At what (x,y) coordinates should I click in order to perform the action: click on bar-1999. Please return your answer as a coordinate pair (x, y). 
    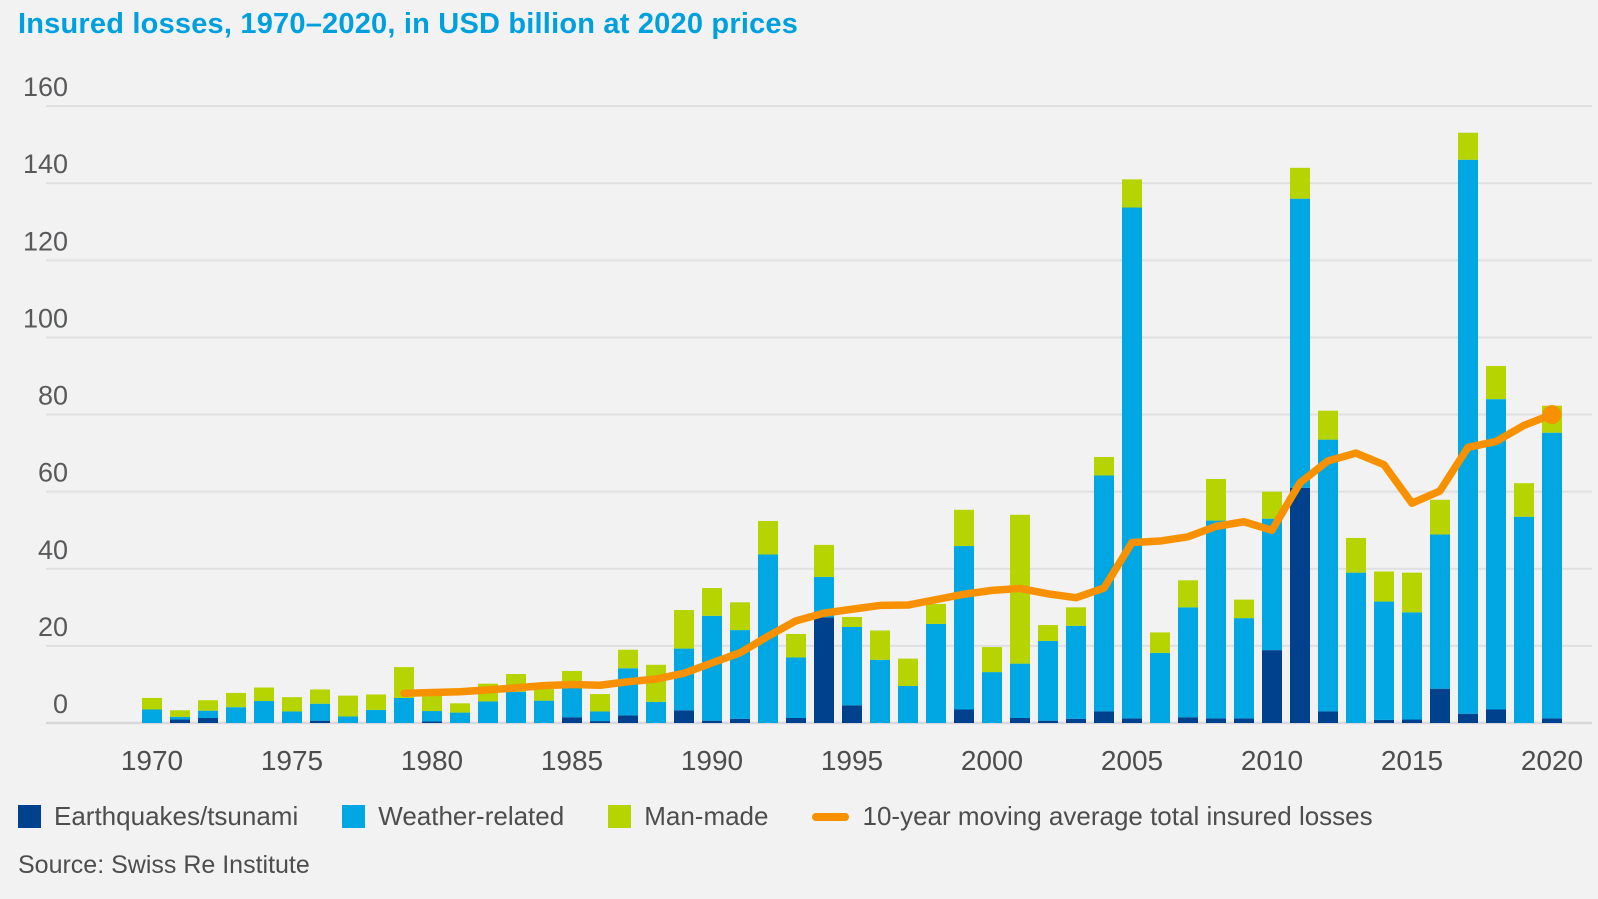
    Looking at the image, I should click on (964, 616).